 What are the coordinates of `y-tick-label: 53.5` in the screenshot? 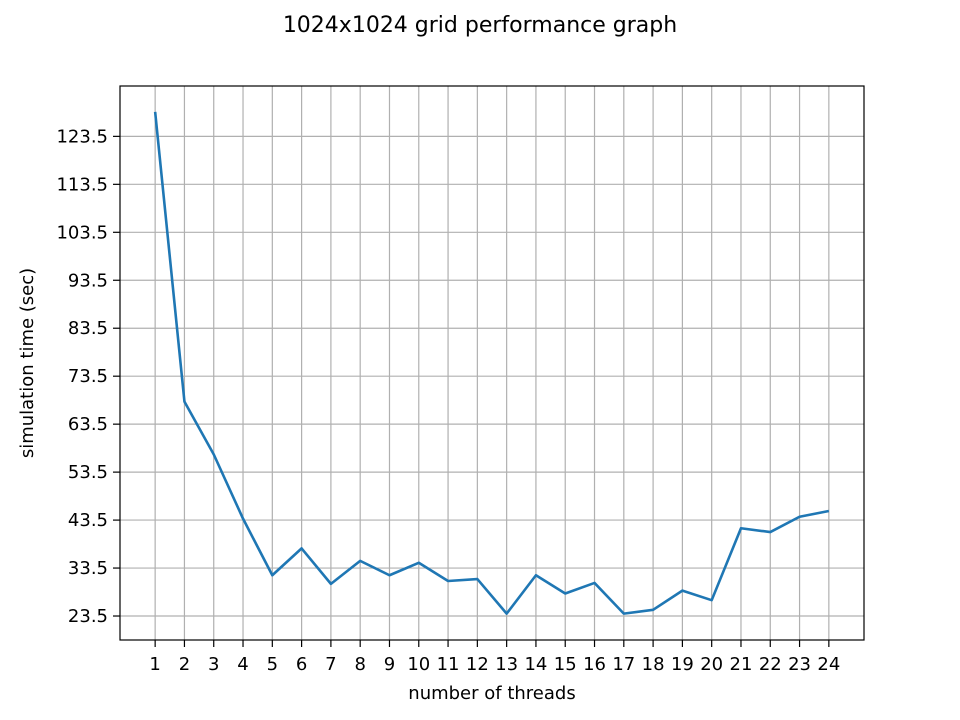 It's located at (88, 472).